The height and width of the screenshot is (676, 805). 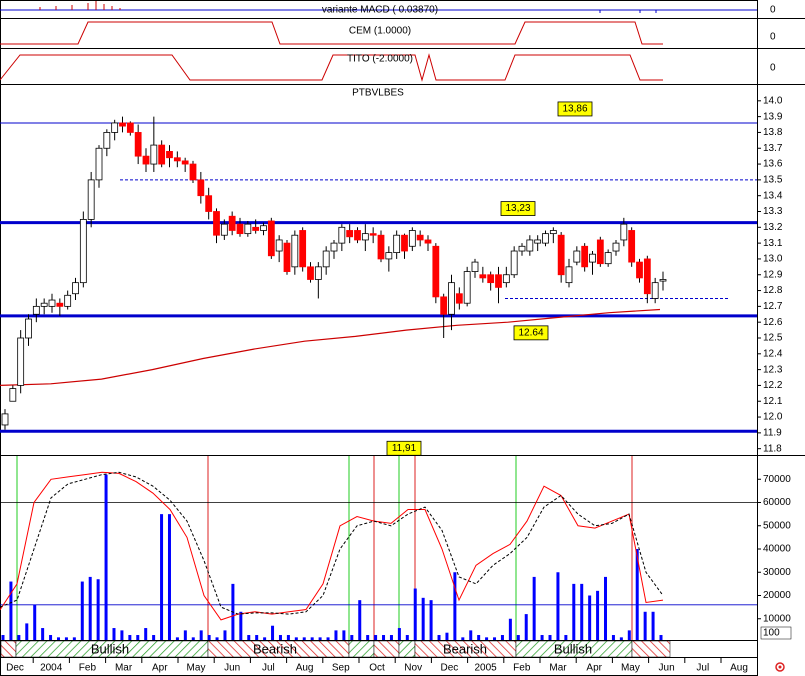 What do you see at coordinates (773, 180) in the screenshot?
I see `y-tick-label: 13.5` at bounding box center [773, 180].